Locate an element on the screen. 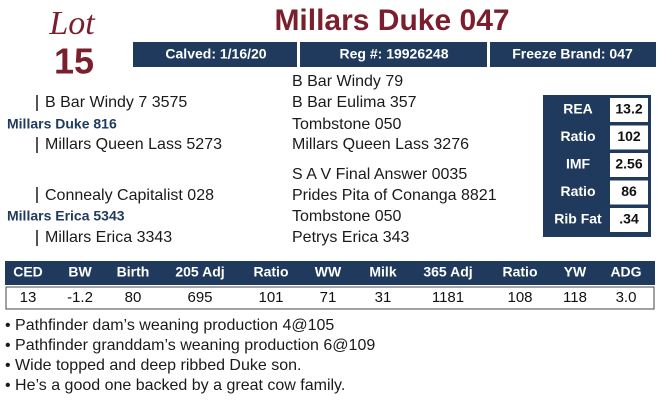  epd-value: 118 is located at coordinates (575, 297).